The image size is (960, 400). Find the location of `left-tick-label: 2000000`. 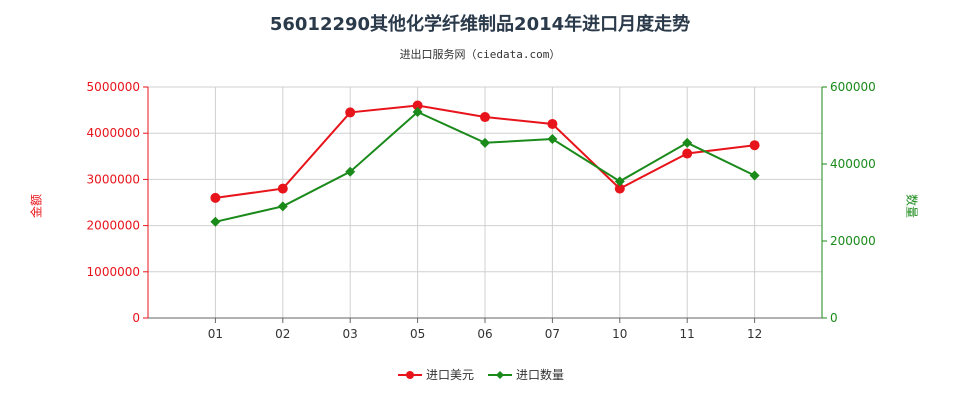

left-tick-label: 2000000 is located at coordinates (113, 226).